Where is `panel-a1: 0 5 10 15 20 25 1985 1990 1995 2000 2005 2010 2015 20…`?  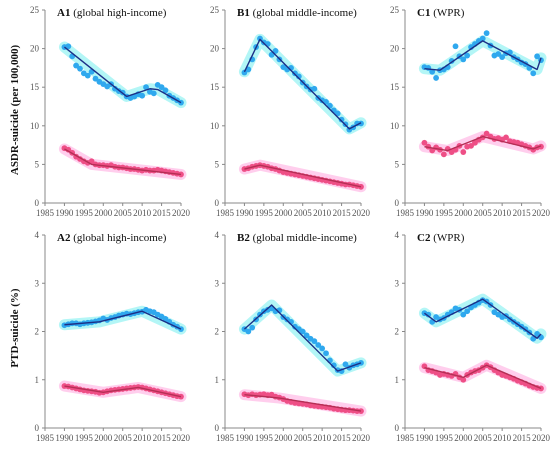 panel-a1: 0 5 10 15 20 25 1985 1990 1995 2000 2005 2010 2015 20… is located at coordinates (110, 111).